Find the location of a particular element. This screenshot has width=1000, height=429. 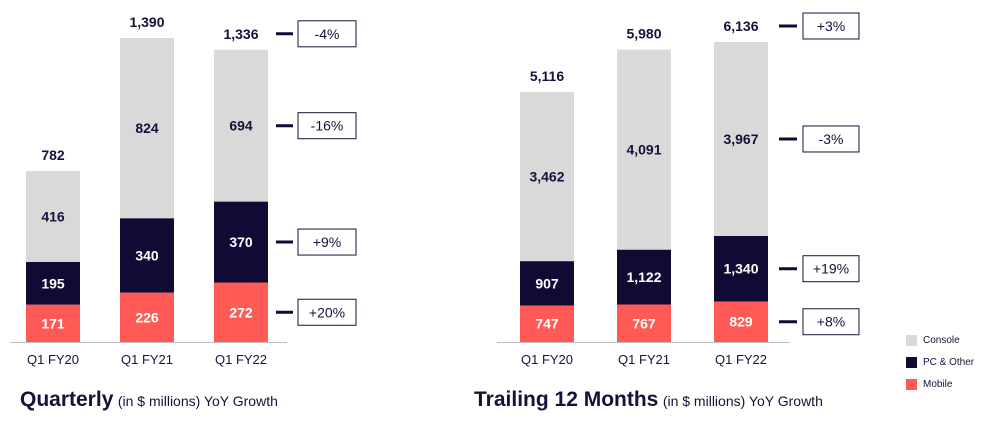

legend: Console PC & Other Mobile is located at coordinates (940, 368).